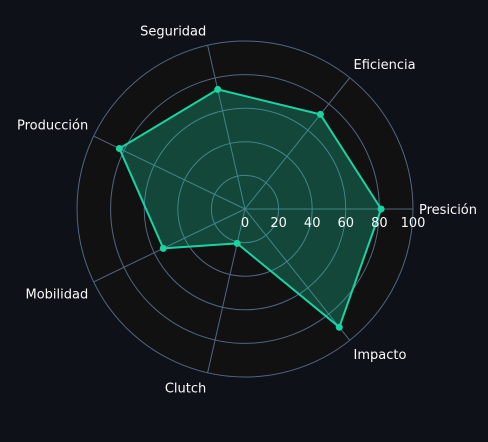  I want to click on tick-label-0: 0, so click(245, 223).